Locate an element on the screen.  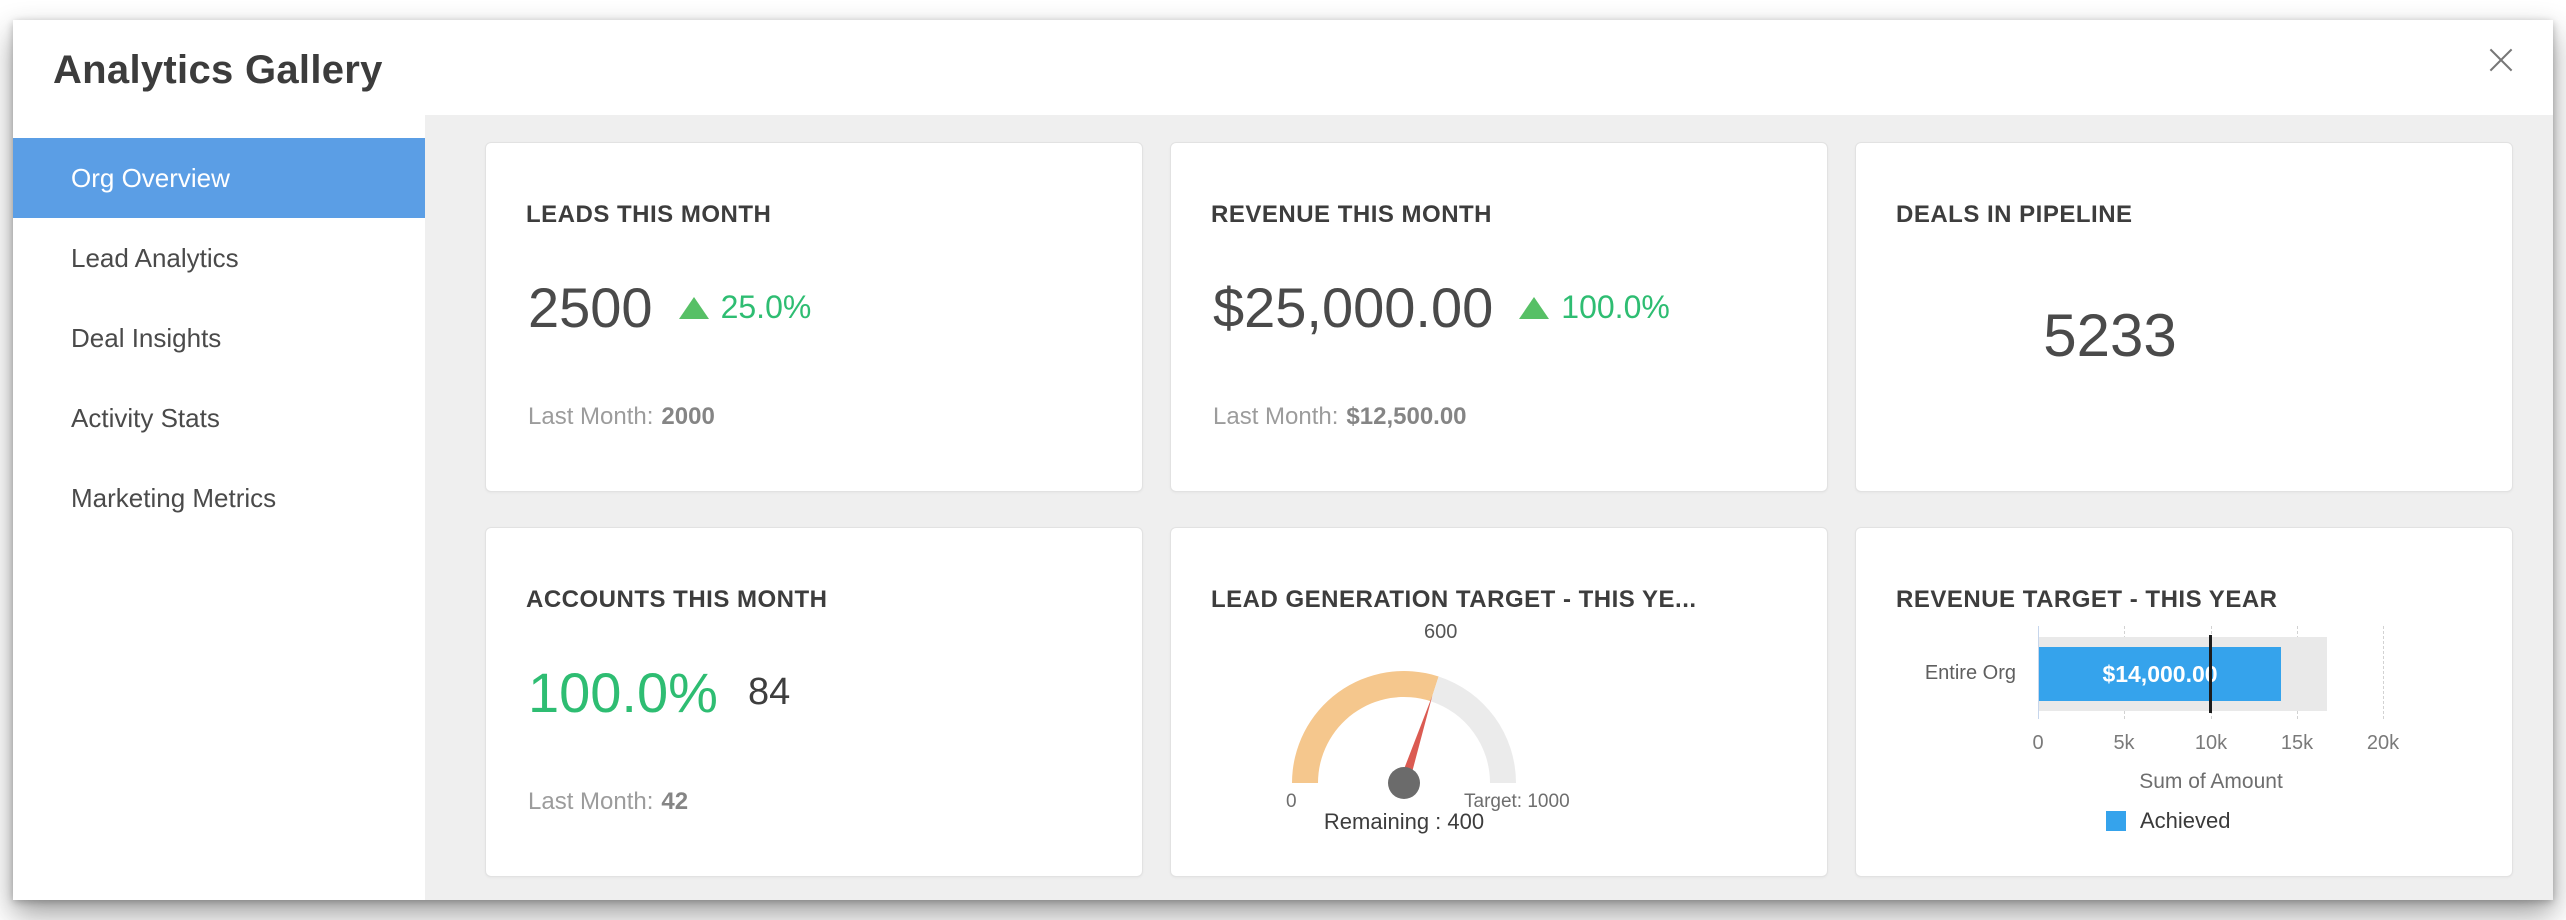
sidebar-item-label: Marketing Metrics is located at coordinates (174, 498).